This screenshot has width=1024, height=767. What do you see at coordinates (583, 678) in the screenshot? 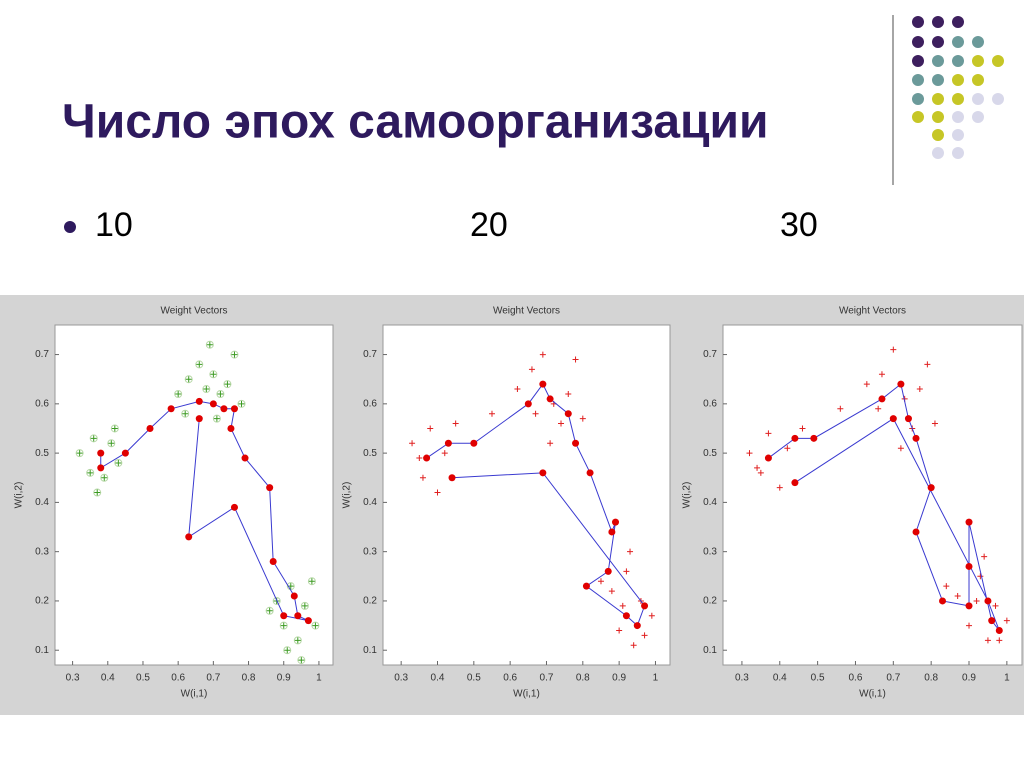
I see `x-tick-label: 0.8` at bounding box center [583, 678].